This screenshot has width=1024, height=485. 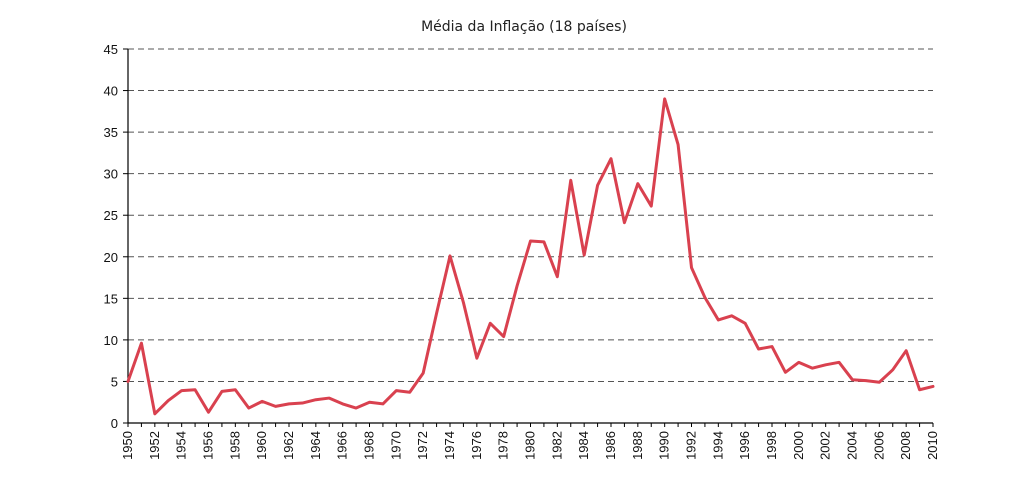 I want to click on x-tick-label: 1978, so click(x=503, y=445).